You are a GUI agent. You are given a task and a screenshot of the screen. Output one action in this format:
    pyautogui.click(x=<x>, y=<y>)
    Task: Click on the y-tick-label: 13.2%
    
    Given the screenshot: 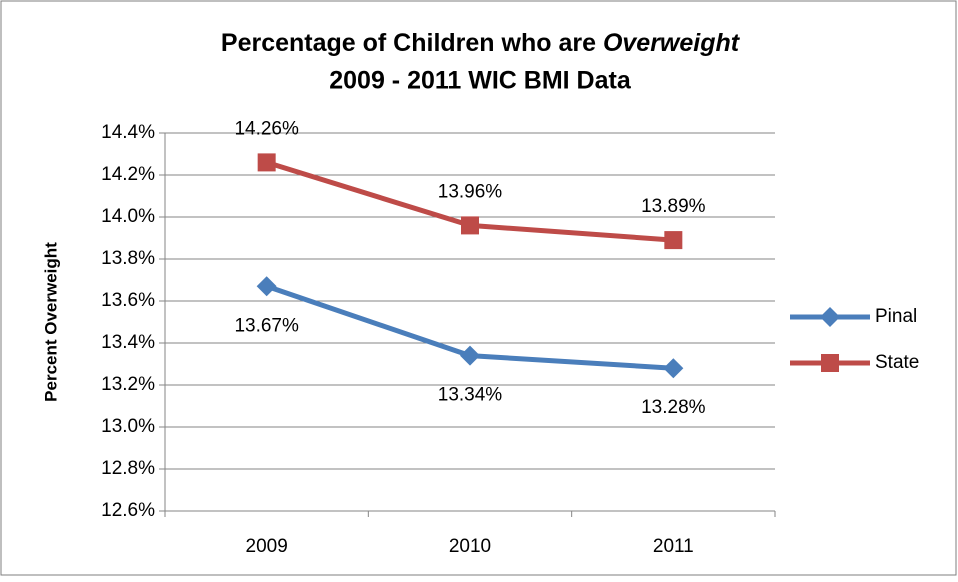 What is the action you would take?
    pyautogui.click(x=128, y=384)
    